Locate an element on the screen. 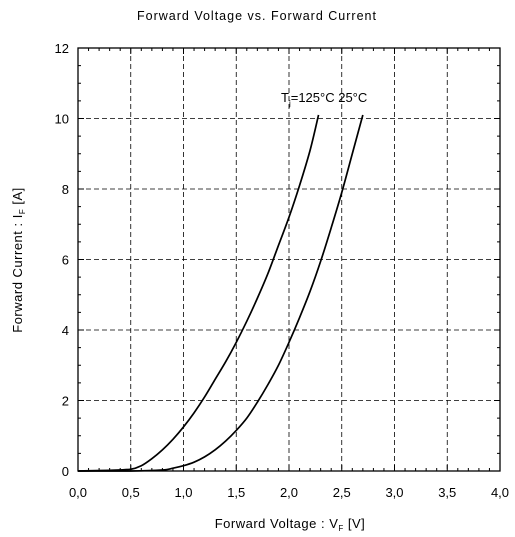 The width and height of the screenshot is (515, 537). y-axis-label-suffix: [A] is located at coordinates (17, 198).